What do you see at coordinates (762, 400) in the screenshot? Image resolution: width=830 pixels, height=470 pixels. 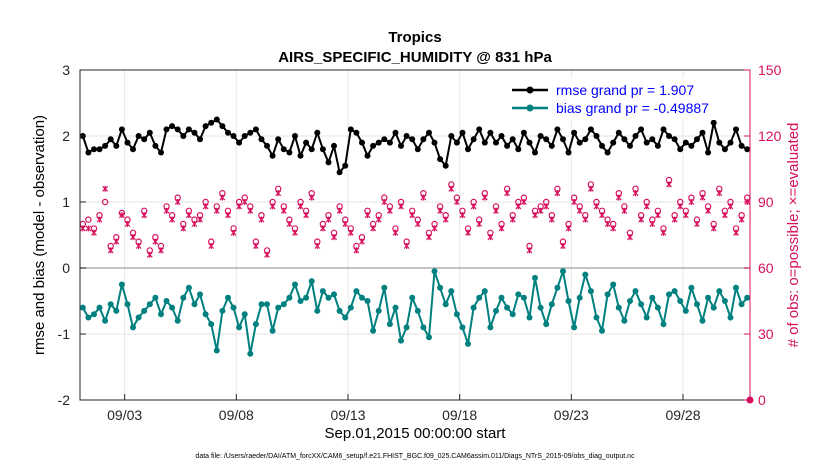 I see `y-tick-label-right: 0` at bounding box center [762, 400].